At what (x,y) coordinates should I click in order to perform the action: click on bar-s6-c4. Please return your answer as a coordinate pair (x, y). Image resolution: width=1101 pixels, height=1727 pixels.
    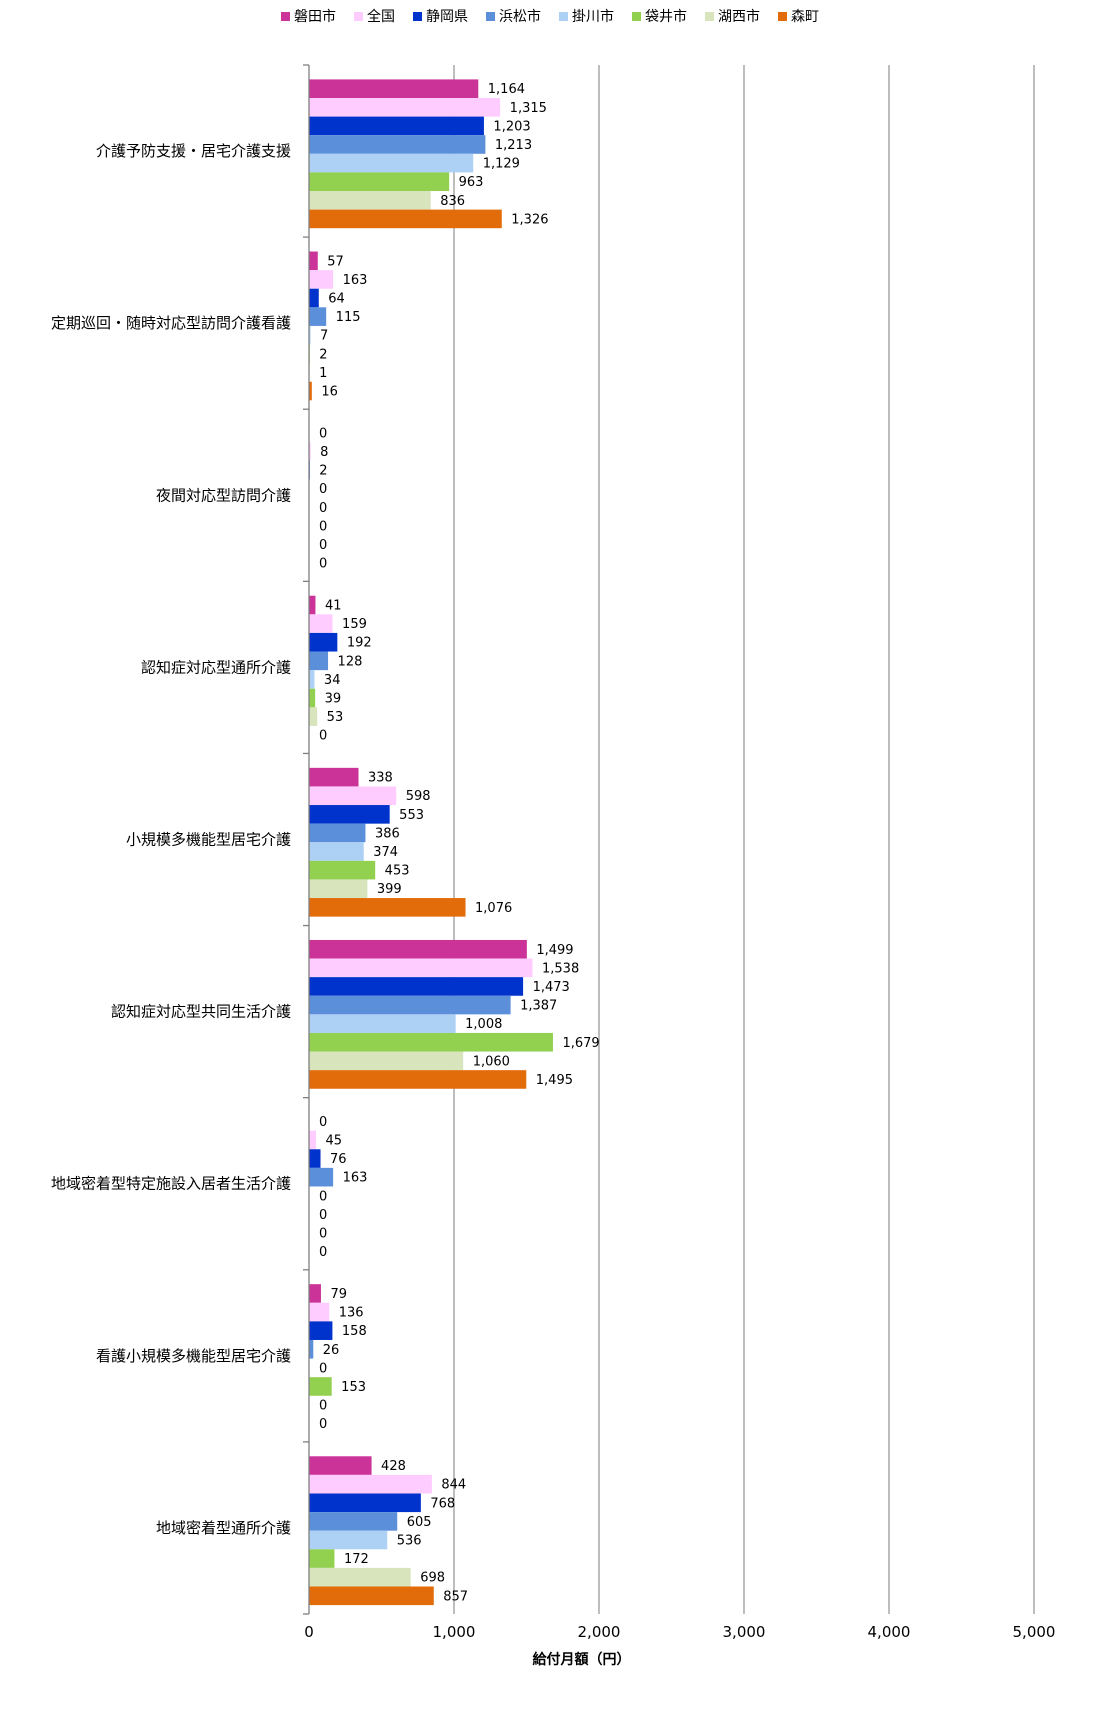
    Looking at the image, I should click on (338, 889).